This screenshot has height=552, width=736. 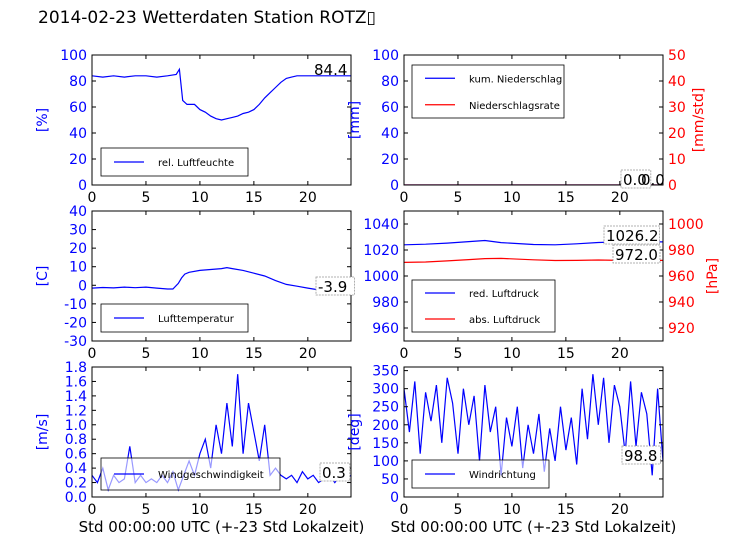 I want to click on y-tick-label: 1.2, so click(x=76, y=411).